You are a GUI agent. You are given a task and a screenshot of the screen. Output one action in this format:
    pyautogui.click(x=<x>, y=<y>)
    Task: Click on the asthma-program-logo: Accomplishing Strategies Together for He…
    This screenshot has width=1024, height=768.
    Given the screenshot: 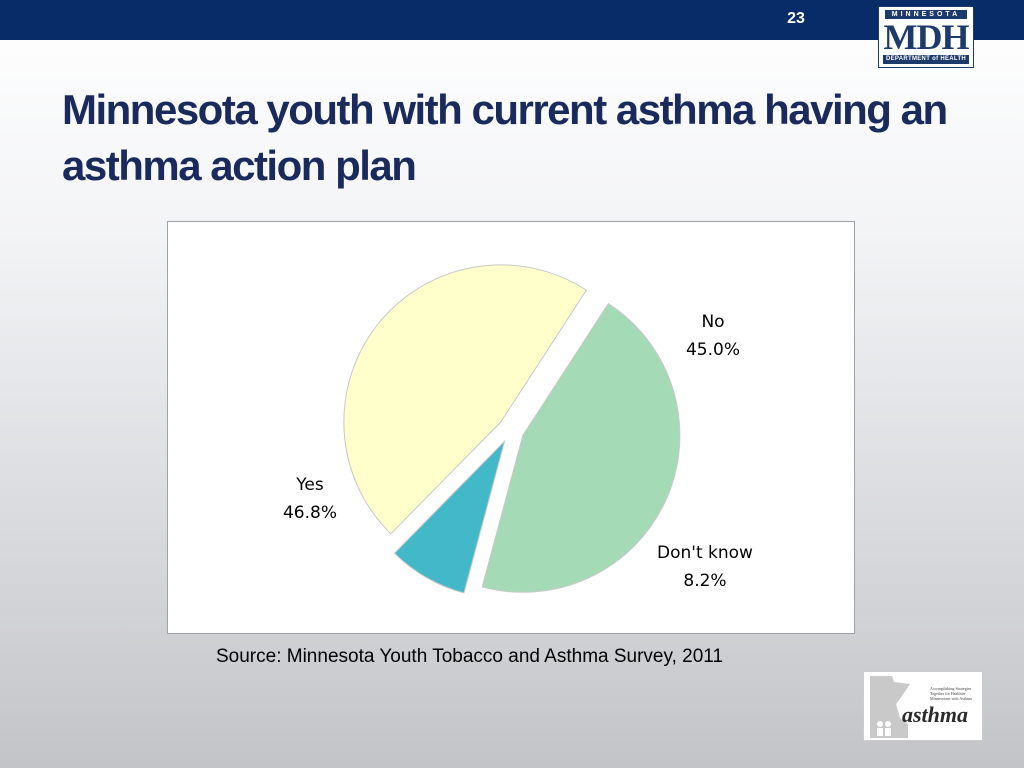 What is the action you would take?
    pyautogui.click(x=923, y=706)
    